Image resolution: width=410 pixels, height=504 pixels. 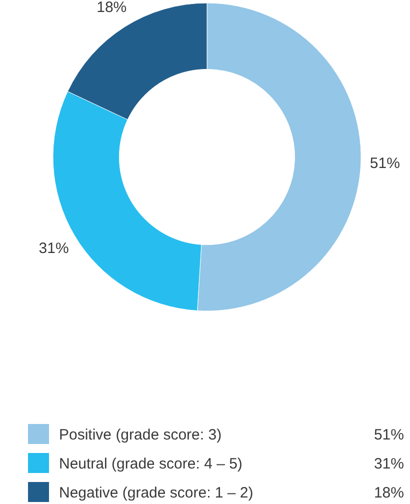 I want to click on data-label: 51%, so click(x=385, y=163).